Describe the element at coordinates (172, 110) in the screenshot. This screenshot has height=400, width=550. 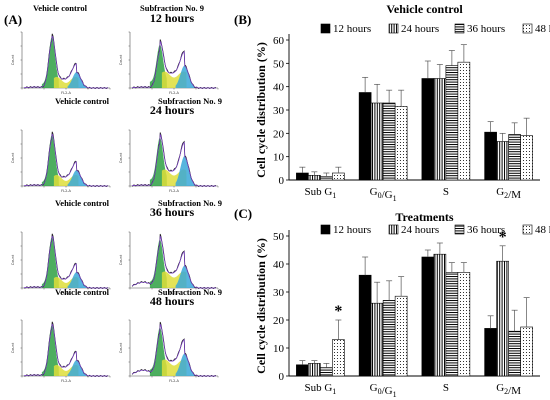
I see `time-label: 24 hours` at that location.